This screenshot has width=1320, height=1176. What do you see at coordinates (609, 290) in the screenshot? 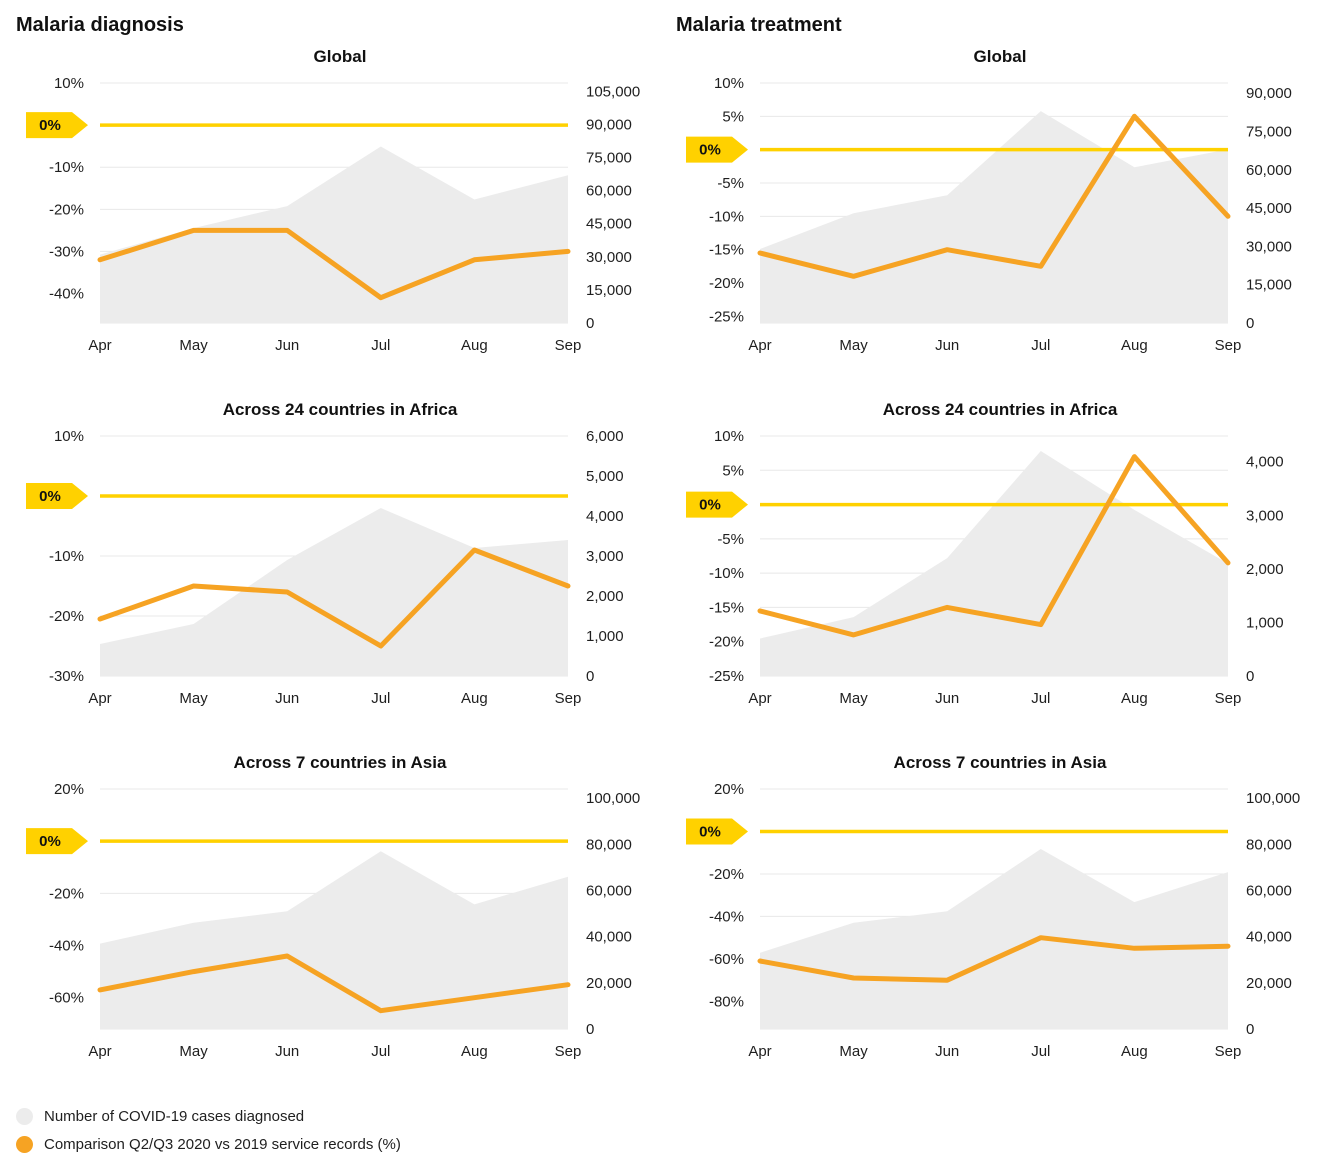
I see `right-axis-tick: 15,000` at bounding box center [609, 290].